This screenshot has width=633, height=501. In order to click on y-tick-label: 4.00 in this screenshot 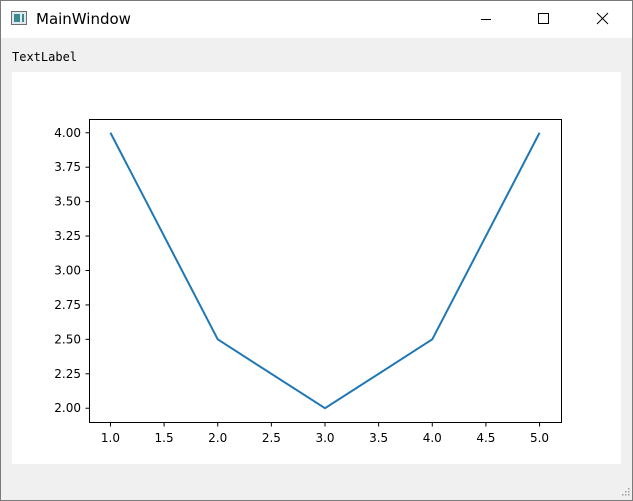, I will do `click(67, 133)`.